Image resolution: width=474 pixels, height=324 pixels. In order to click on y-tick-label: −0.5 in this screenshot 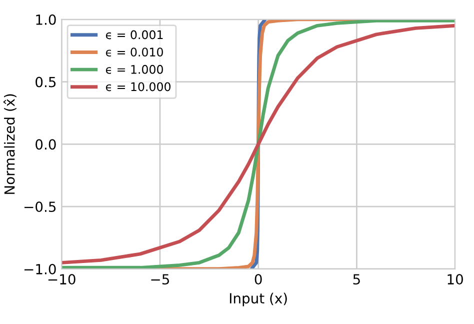, I will do `click(40, 207)`.